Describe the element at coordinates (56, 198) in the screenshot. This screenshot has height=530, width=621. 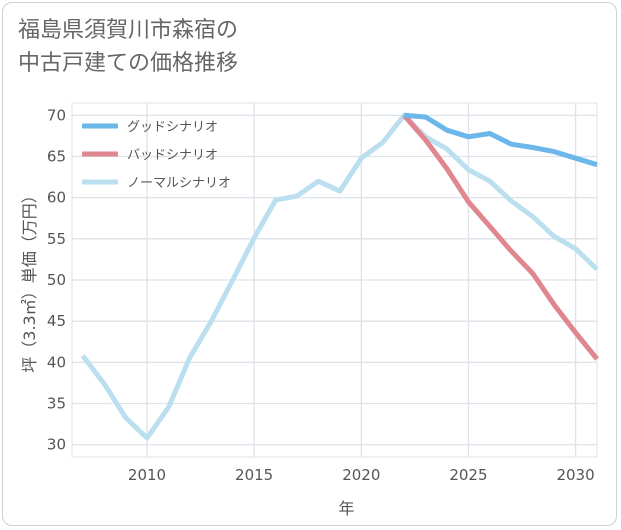
I see `y-tick-label: 60` at that location.